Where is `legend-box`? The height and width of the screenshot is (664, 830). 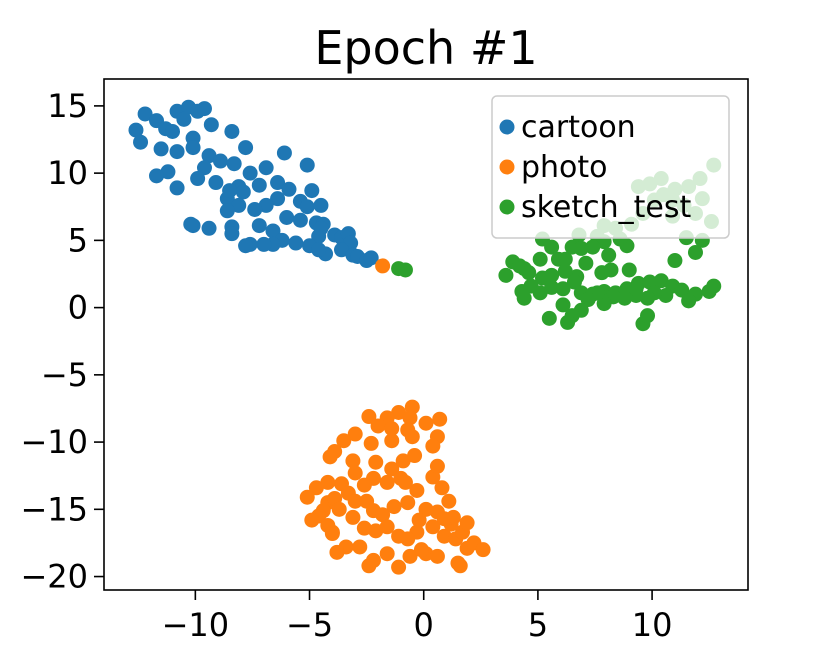
legend-box is located at coordinates (610, 167).